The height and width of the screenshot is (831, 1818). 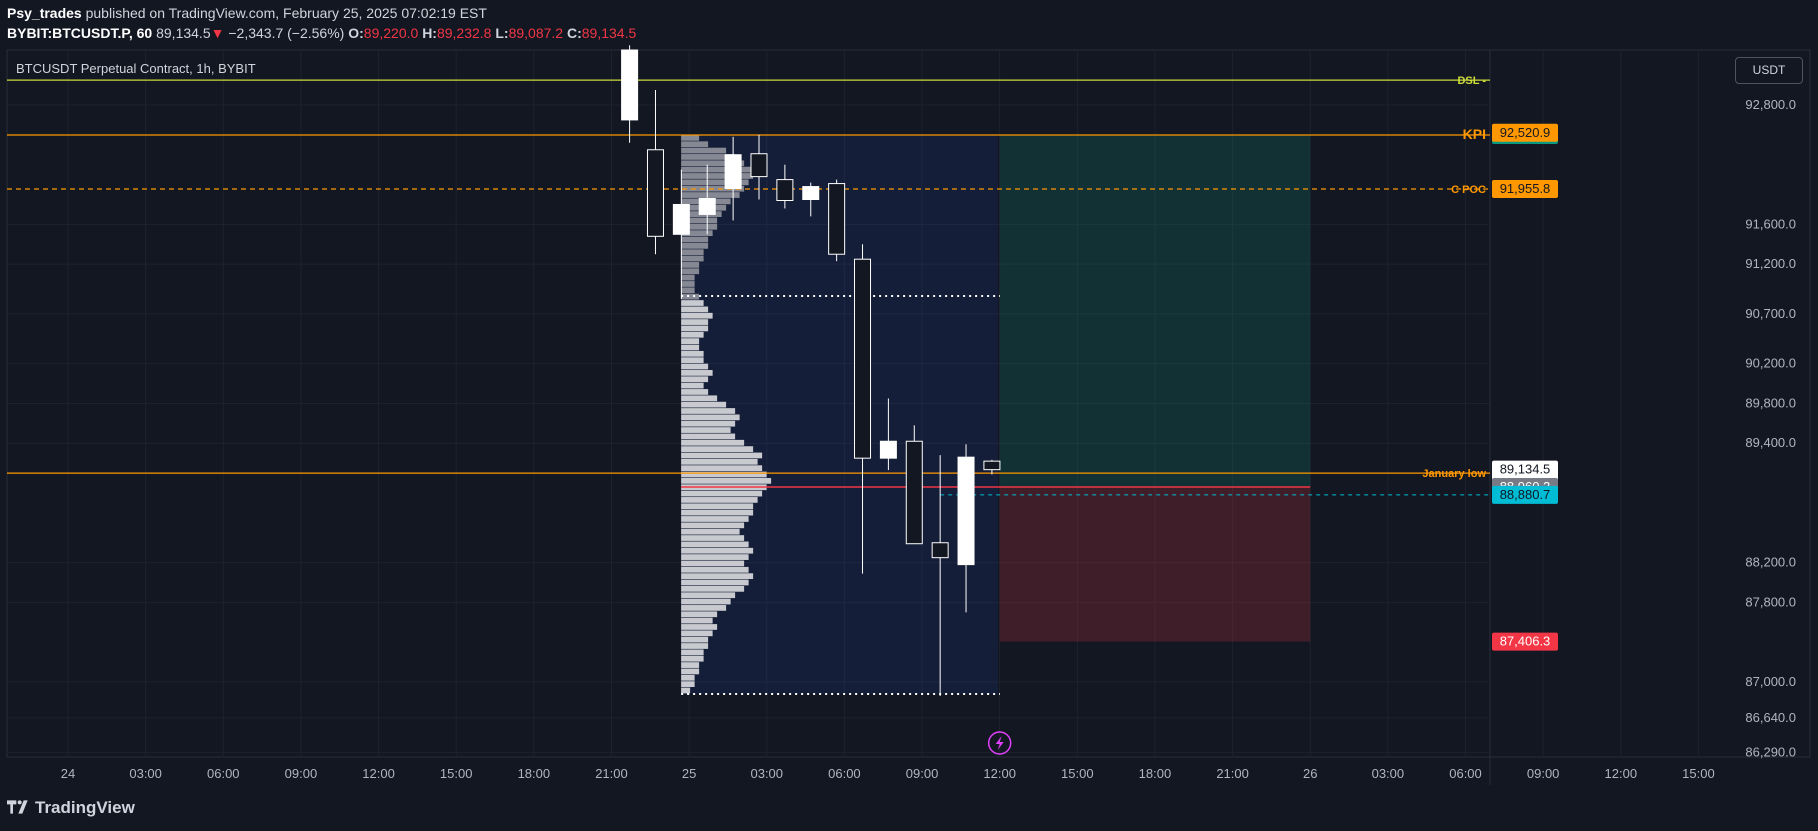 I want to click on level-label: C POC, so click(x=1468, y=190).